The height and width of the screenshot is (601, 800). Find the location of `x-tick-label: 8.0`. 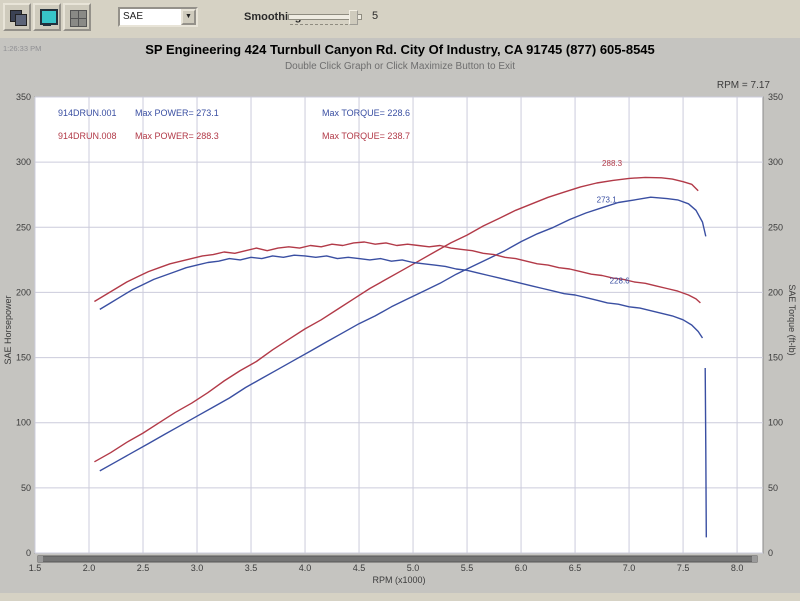

x-tick-label: 8.0 is located at coordinates (737, 568).